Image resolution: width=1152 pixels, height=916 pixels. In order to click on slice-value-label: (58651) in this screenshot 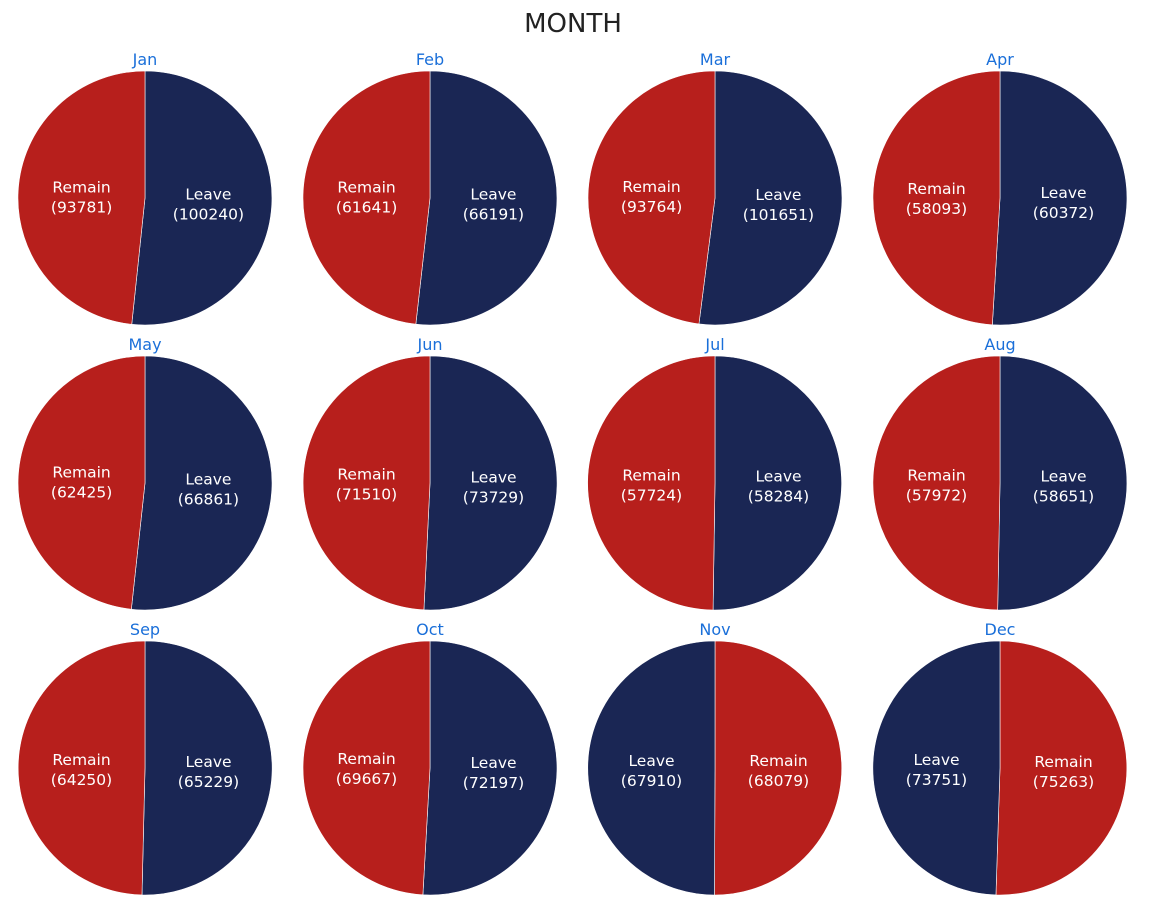, I will do `click(1063, 497)`.